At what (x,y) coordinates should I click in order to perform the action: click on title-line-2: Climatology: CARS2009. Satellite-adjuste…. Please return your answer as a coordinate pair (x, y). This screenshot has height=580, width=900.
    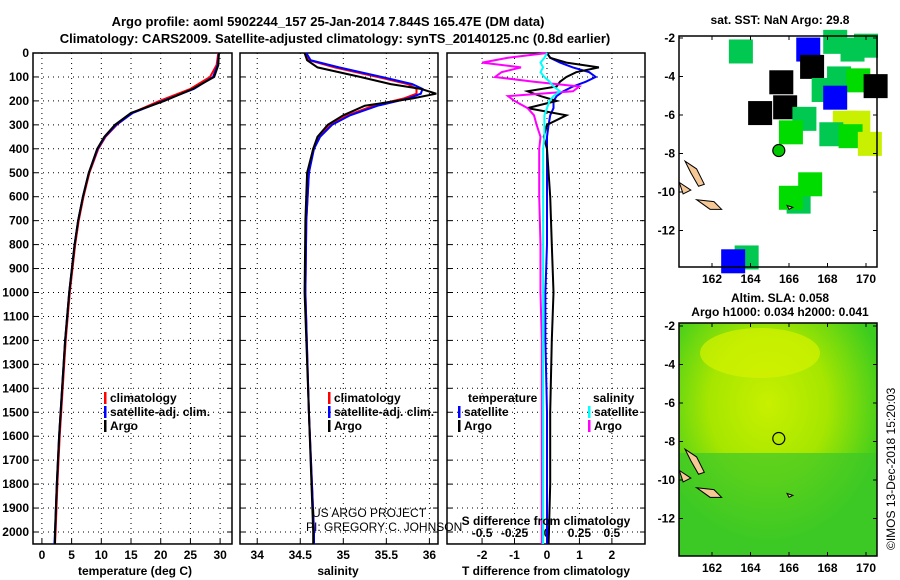
    Looking at the image, I should click on (335, 38).